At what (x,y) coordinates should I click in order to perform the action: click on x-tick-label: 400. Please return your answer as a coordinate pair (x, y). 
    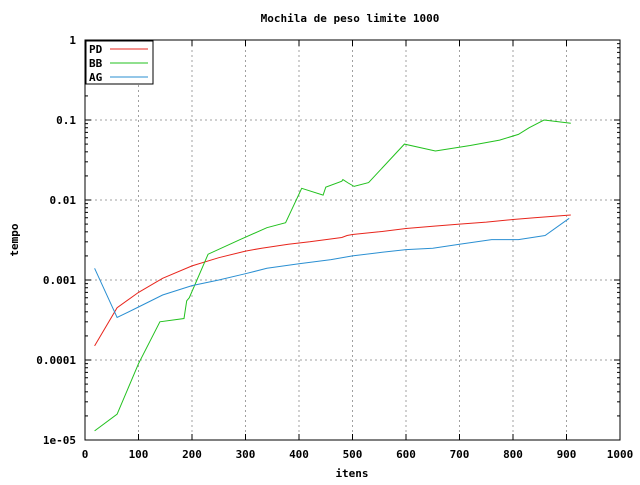
    Looking at the image, I should click on (299, 454).